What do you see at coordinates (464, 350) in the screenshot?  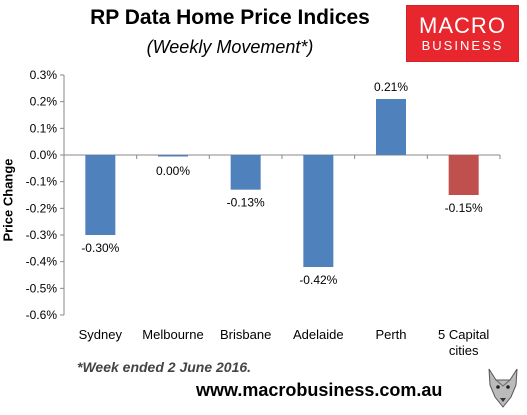 I see `x-tick-label: cities` at bounding box center [464, 350].